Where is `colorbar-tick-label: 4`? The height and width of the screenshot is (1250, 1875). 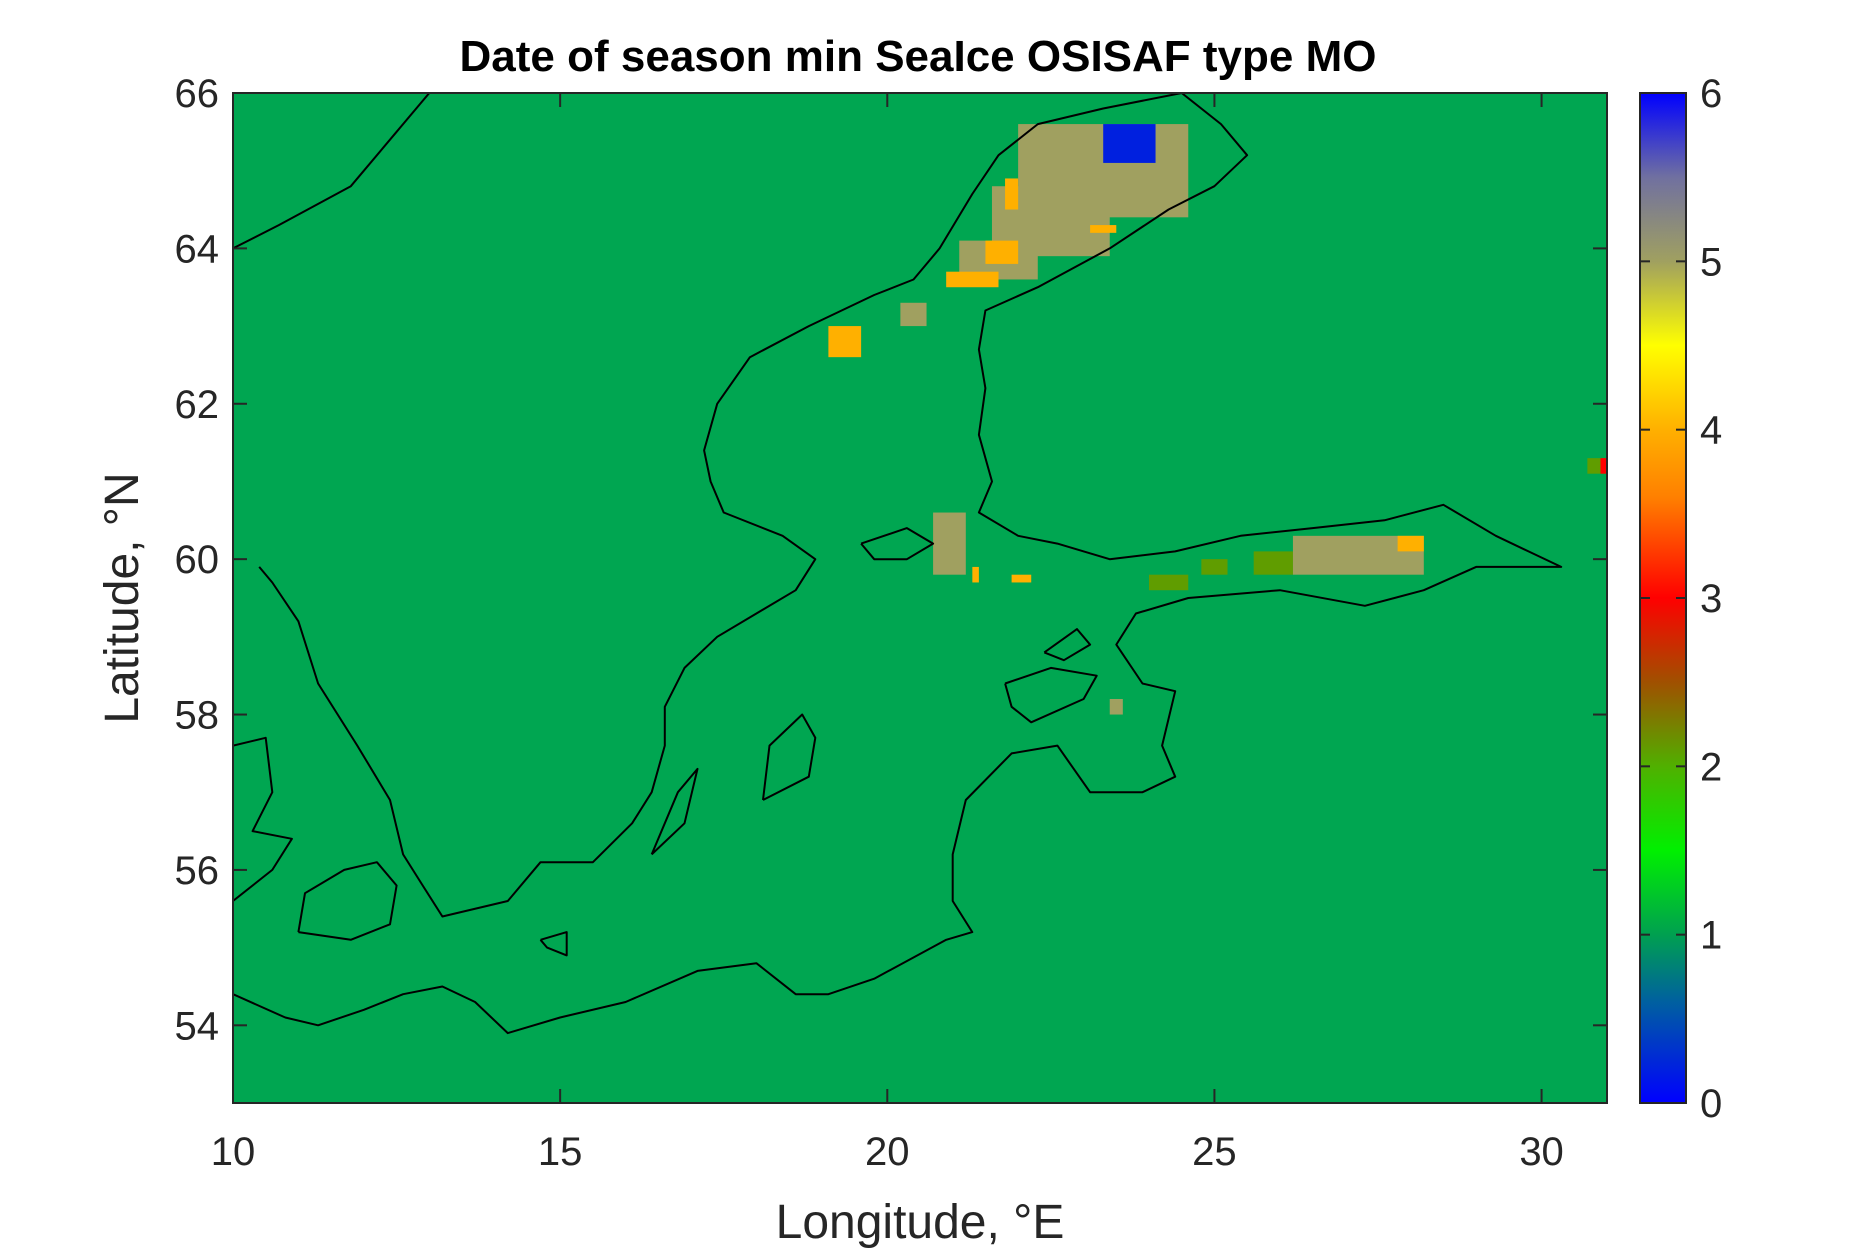
colorbar-tick-label: 4 is located at coordinates (1711, 431).